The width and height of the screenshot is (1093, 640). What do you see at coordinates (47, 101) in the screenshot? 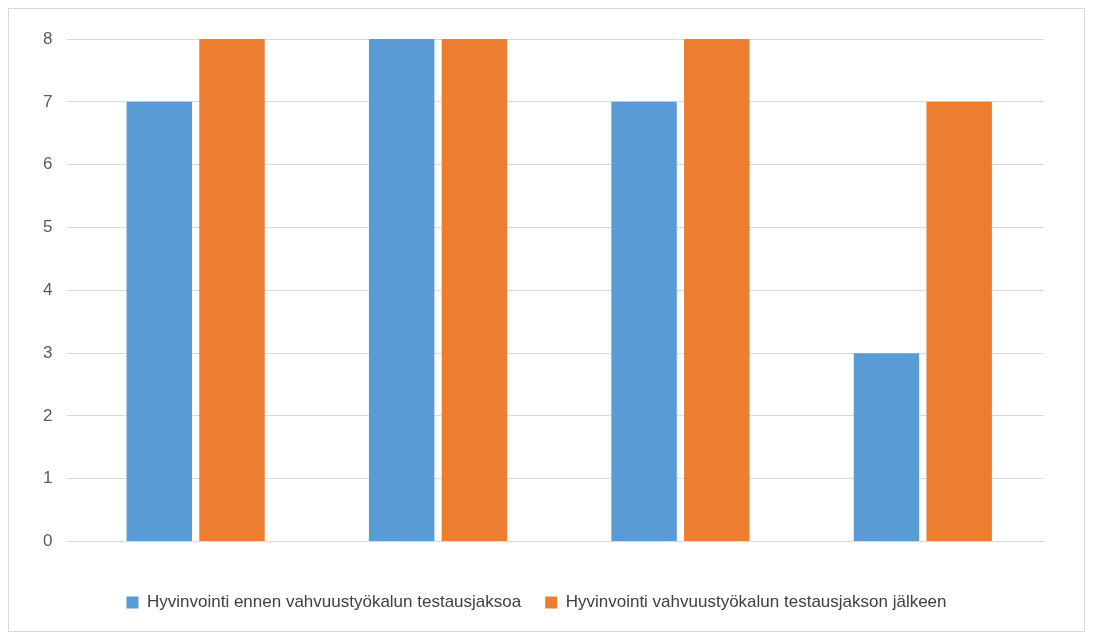
I see `y-tick-label: 7` at bounding box center [47, 101].